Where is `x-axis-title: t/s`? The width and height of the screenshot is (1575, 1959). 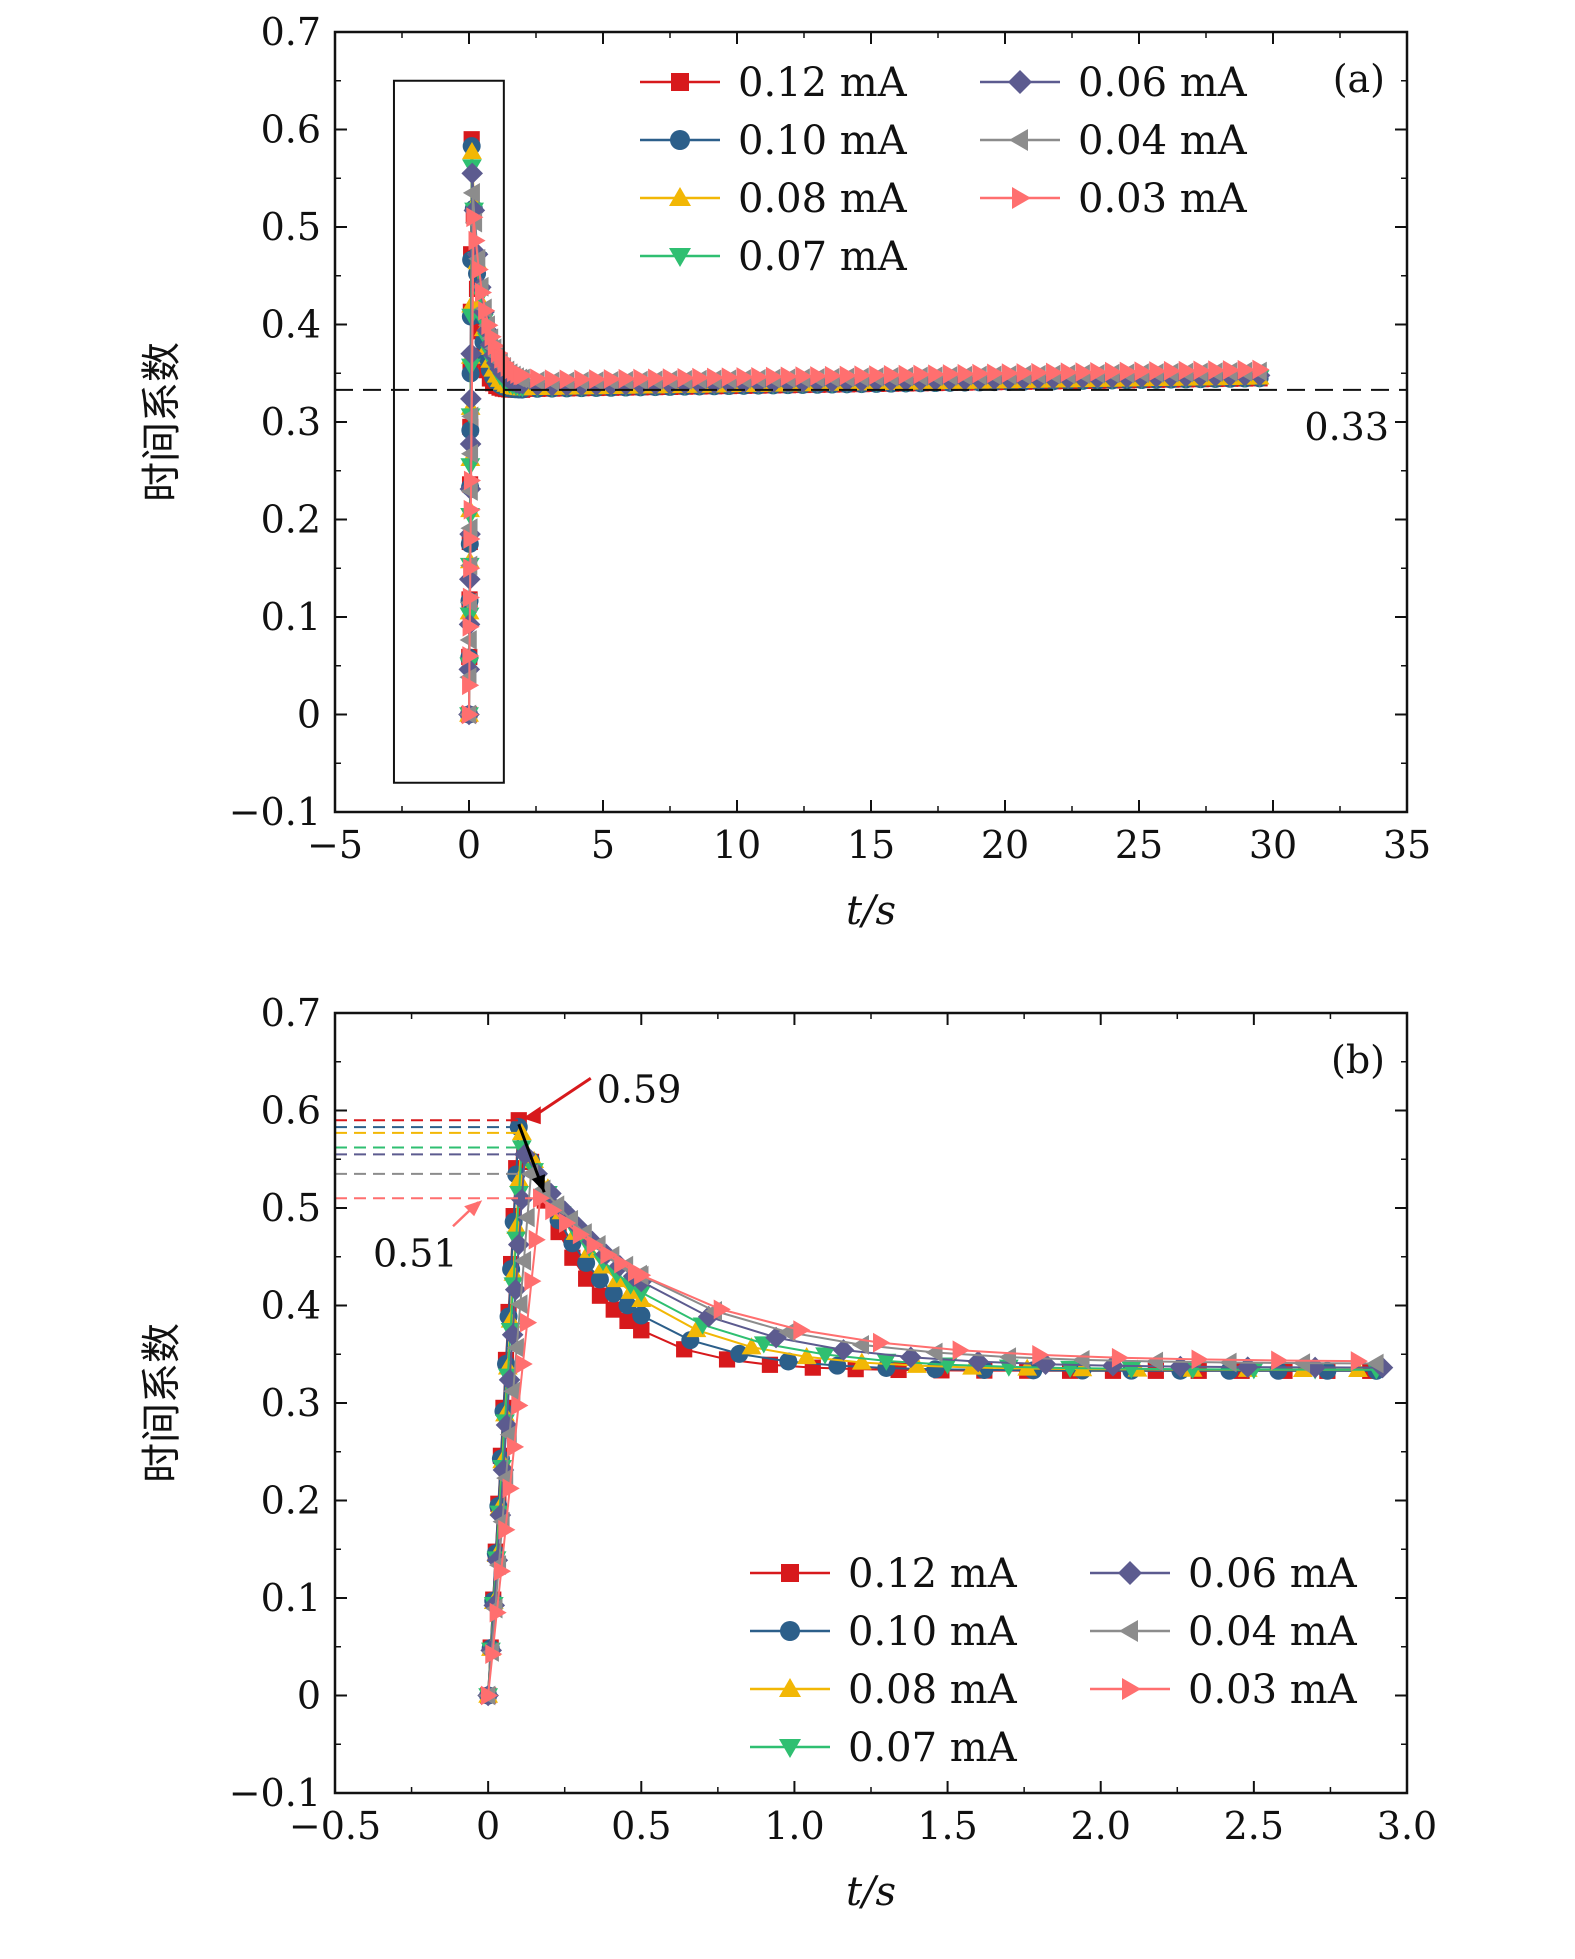
x-axis-title: t/s is located at coordinates (871, 1892).